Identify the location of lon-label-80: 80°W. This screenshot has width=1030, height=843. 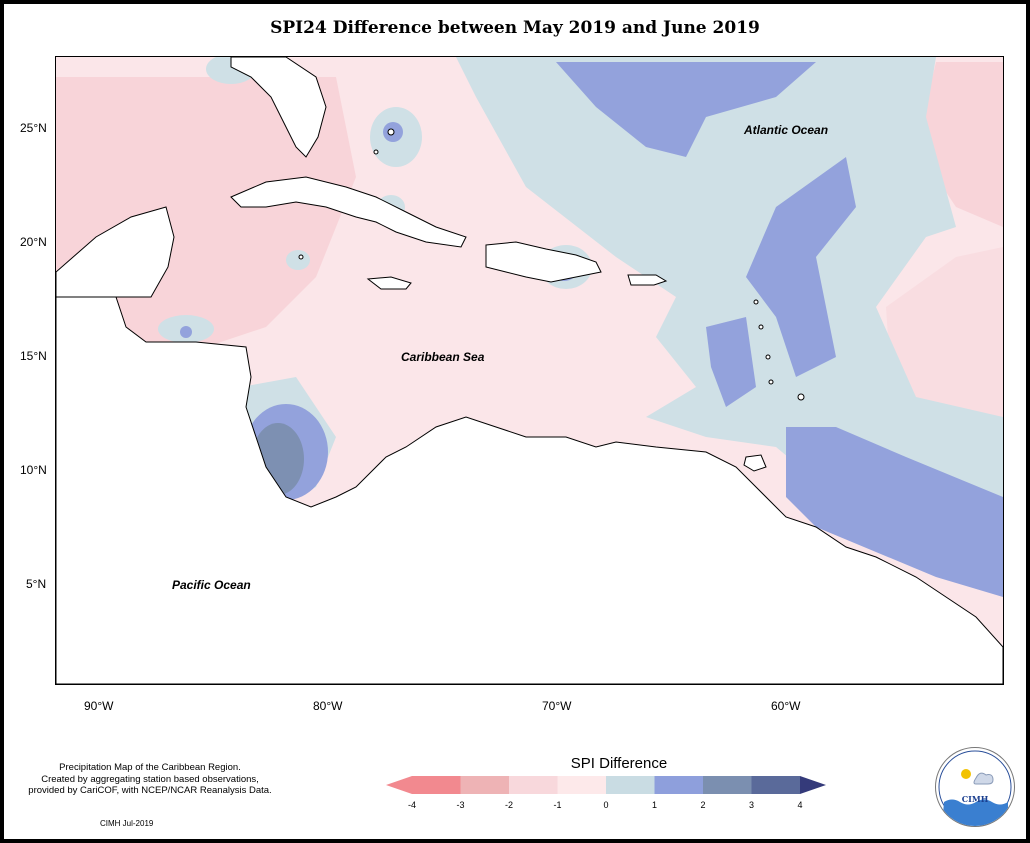
(328, 706).